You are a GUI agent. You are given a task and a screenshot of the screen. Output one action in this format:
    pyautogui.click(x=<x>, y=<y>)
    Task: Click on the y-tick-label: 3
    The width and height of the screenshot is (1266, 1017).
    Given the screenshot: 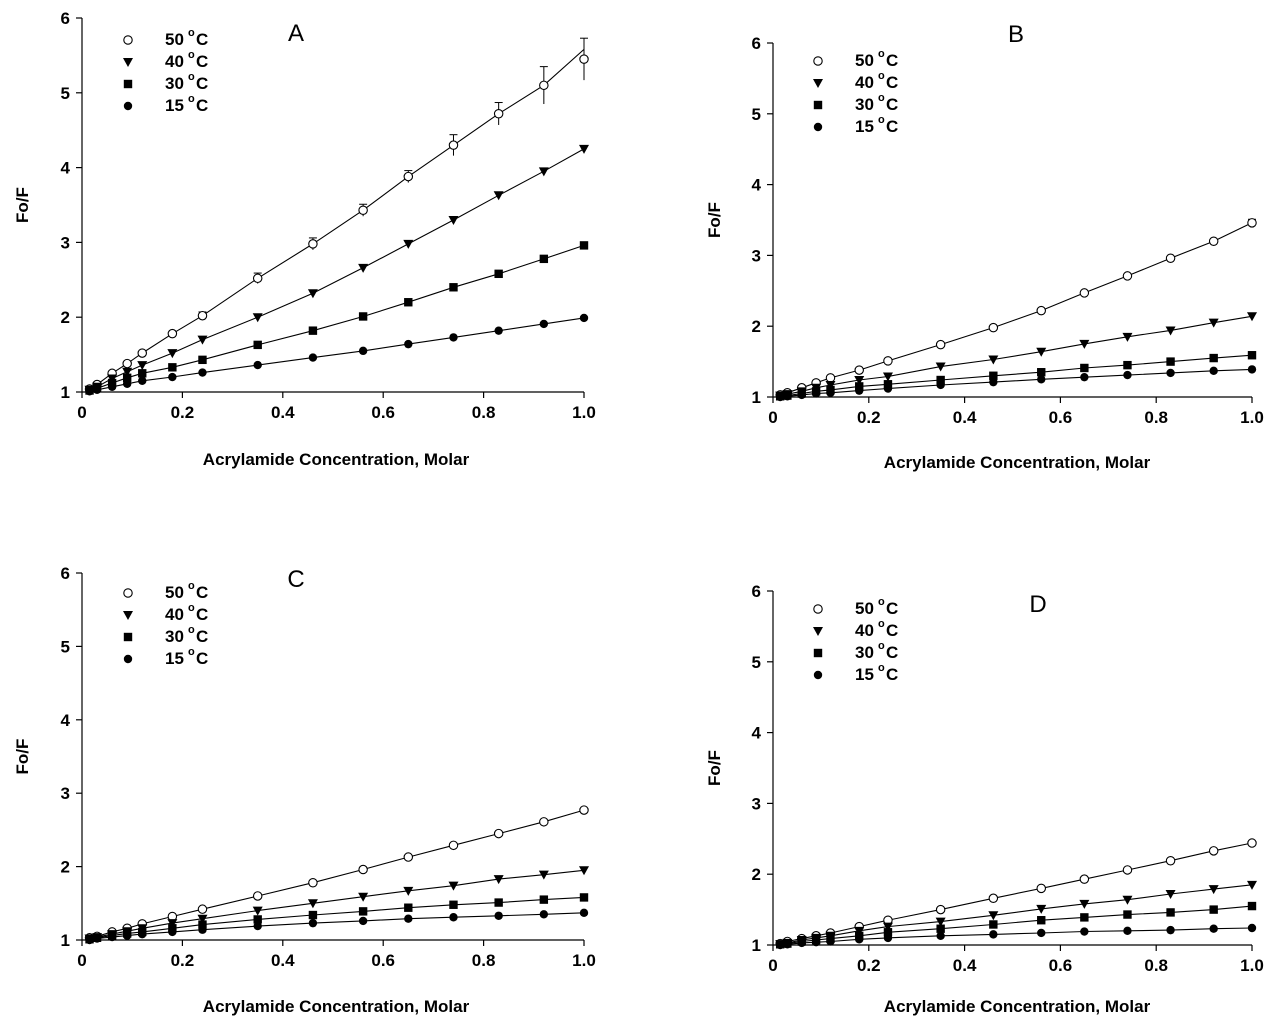 What is the action you would take?
    pyautogui.click(x=756, y=803)
    